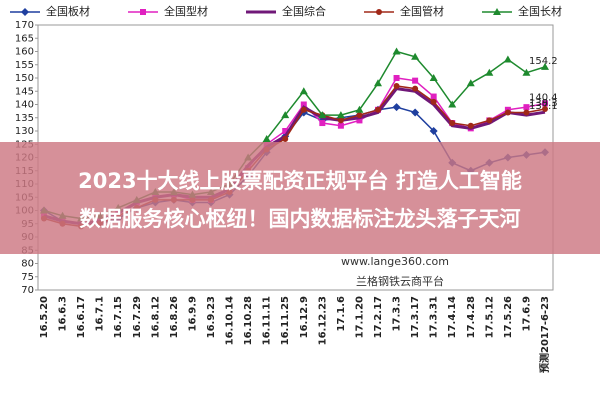 Image resolution: width=600 pixels, height=400 pixels. What do you see at coordinates (359, 317) in the screenshot?
I see `x-tick-label: 17.1.20` at bounding box center [359, 317].